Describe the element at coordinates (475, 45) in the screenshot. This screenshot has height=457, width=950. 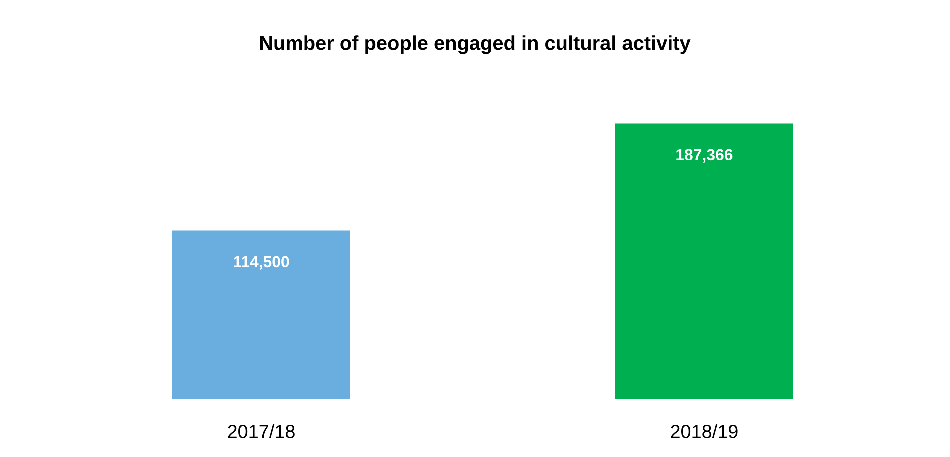
I see `chart-title: Number of people engaged in cultural activity` at that location.